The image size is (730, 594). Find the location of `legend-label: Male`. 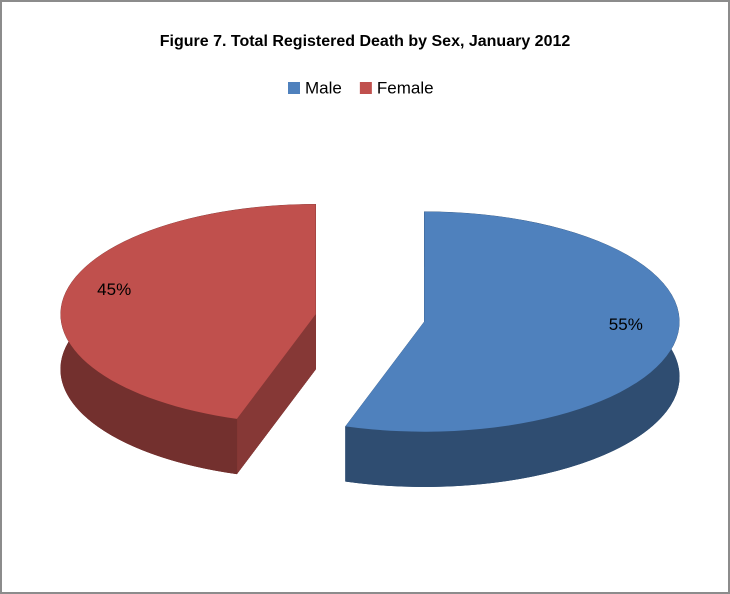

legend-label: Male is located at coordinates (323, 87).